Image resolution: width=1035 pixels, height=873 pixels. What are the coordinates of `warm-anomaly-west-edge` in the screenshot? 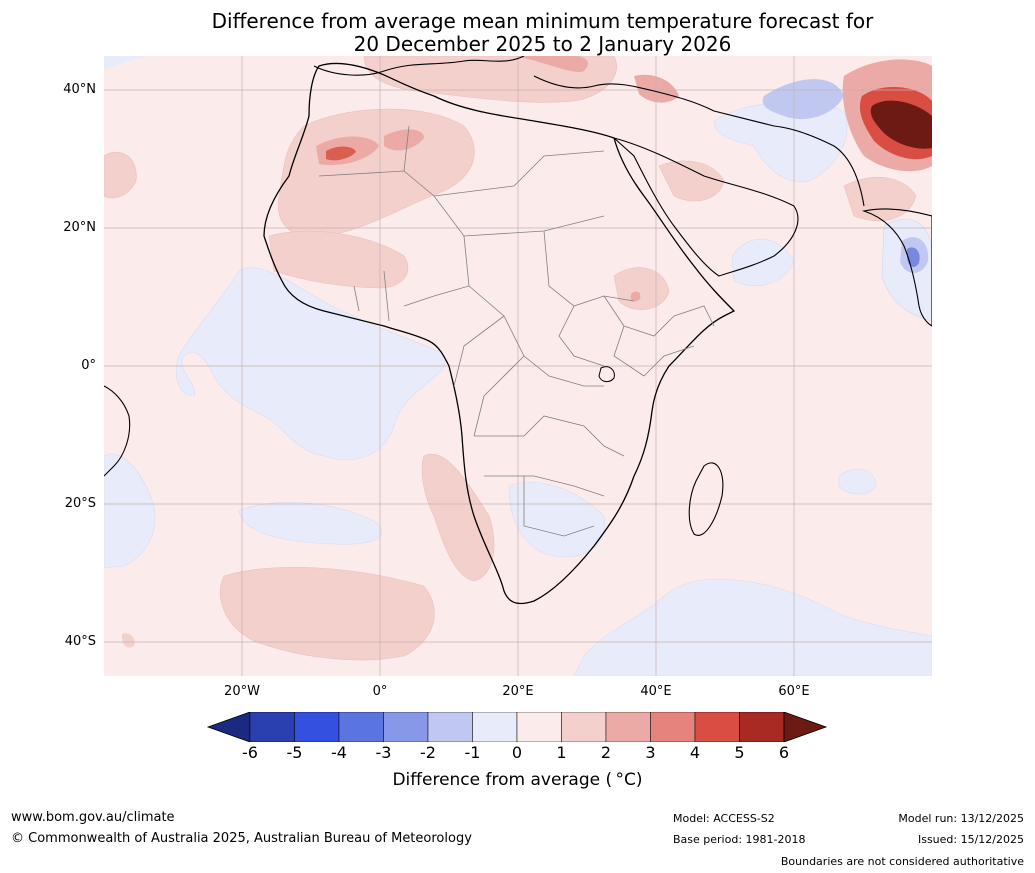 It's located at (120, 175).